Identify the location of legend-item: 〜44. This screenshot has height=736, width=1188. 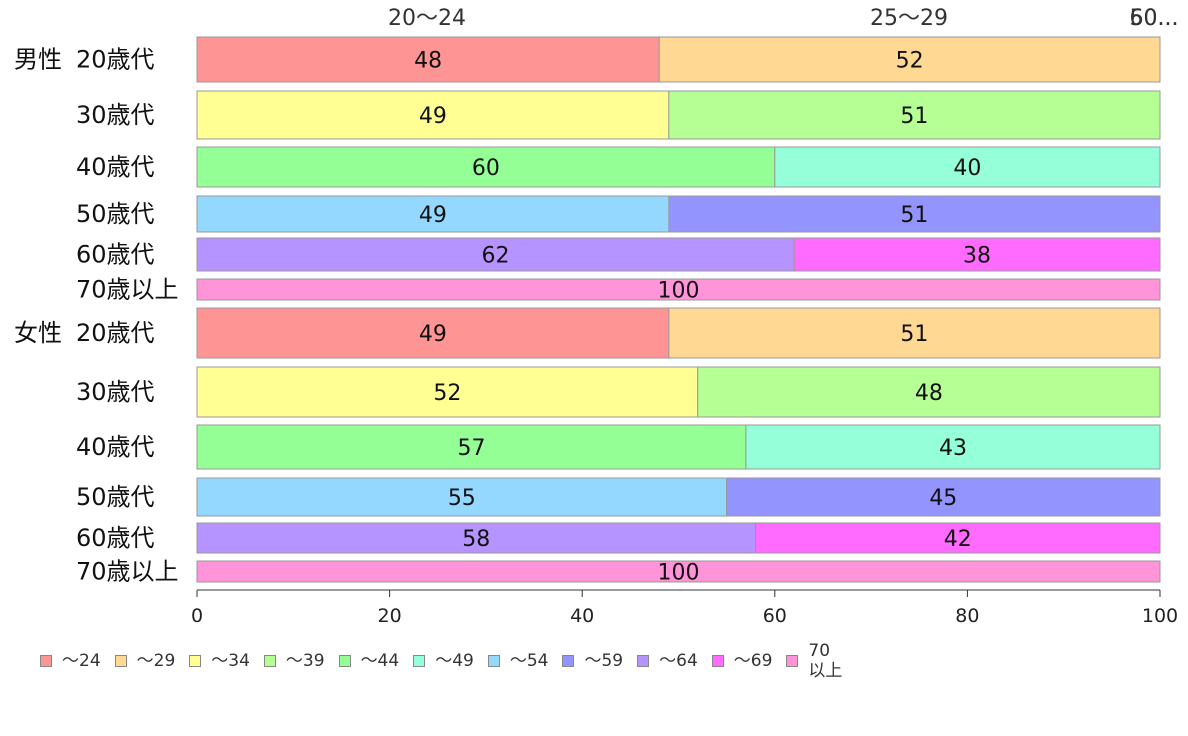
(369, 656).